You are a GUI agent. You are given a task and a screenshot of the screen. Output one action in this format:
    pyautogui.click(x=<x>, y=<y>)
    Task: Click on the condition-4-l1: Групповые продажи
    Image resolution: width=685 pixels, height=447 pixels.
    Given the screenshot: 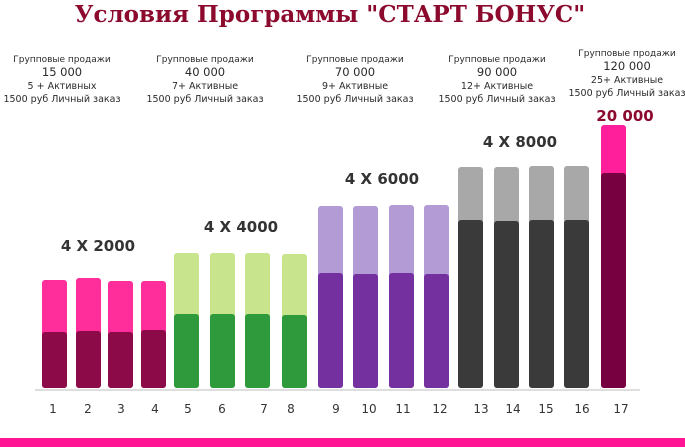 What is the action you would take?
    pyautogui.click(x=497, y=60)
    